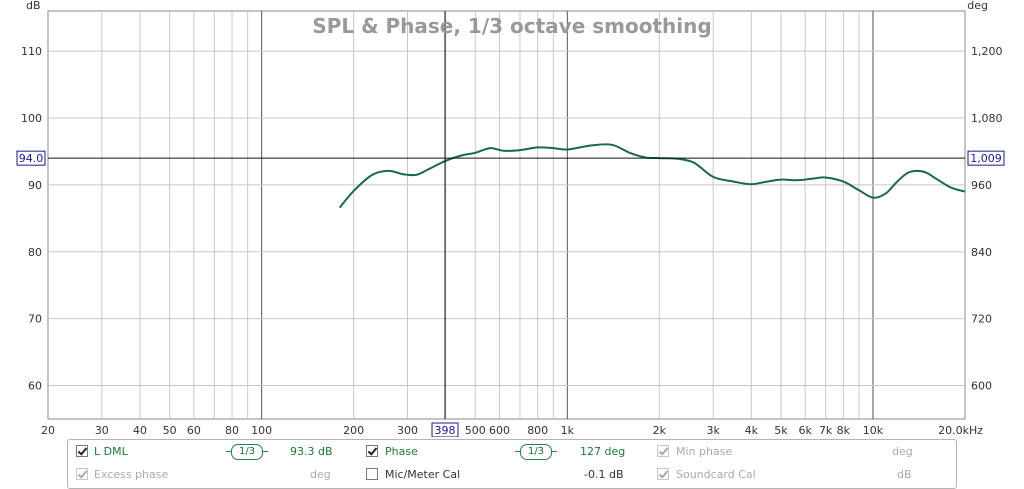 This screenshot has height=489, width=1024. I want to click on x-tick-label: 7k, so click(826, 430).